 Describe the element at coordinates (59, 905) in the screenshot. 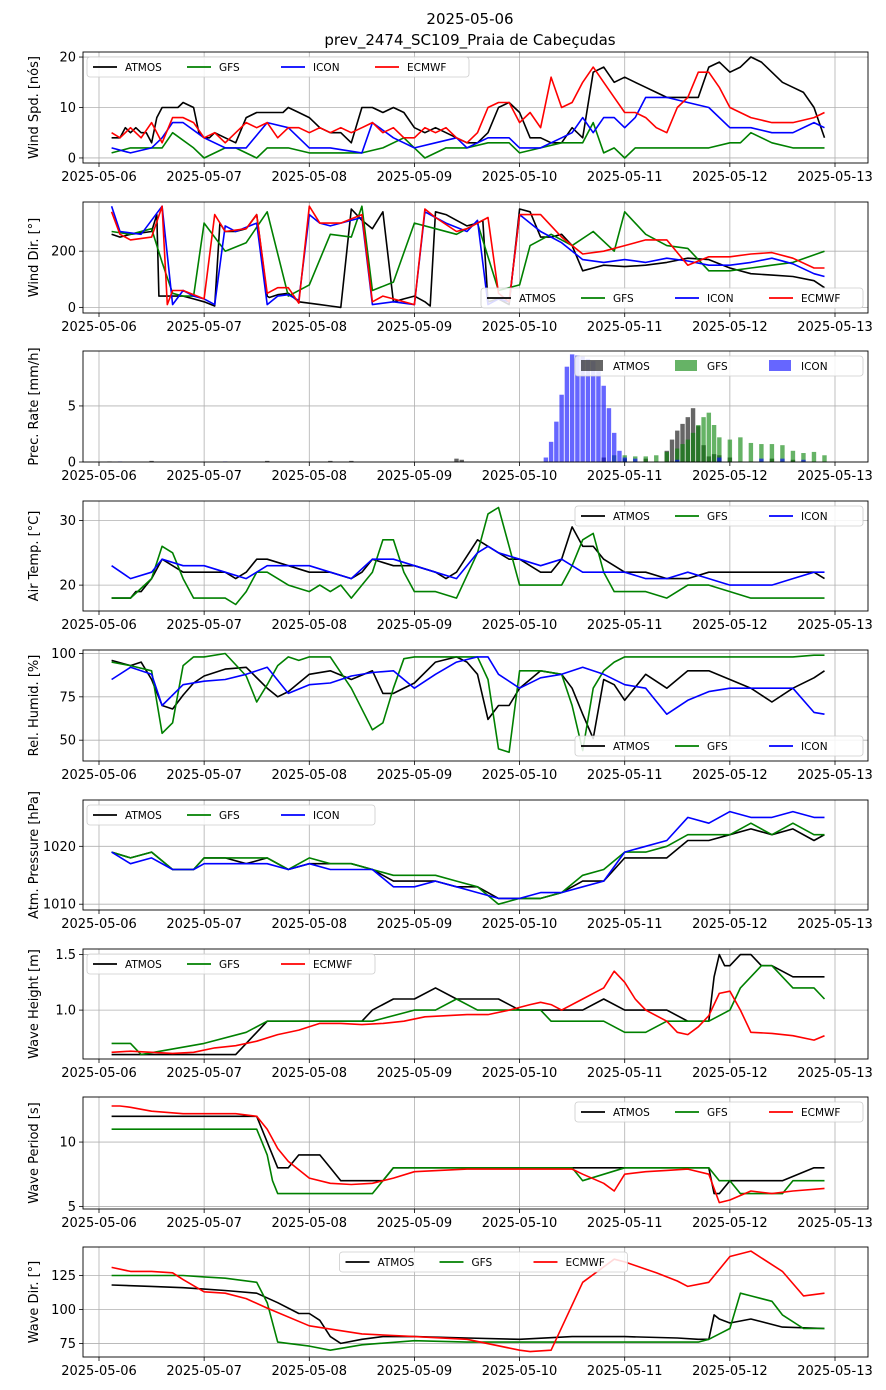

I see `y-tick-label: 1010` at that location.